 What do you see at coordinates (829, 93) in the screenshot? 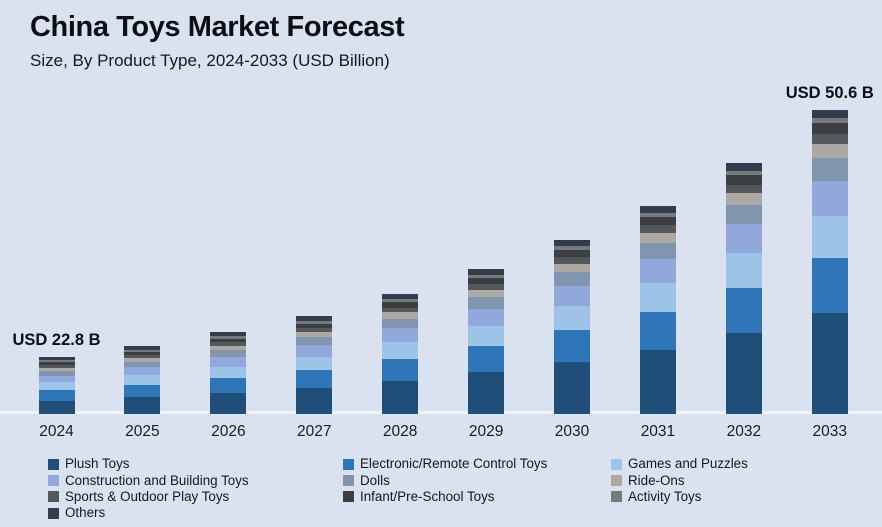
I see `value-annotation: USD 50.6 B` at bounding box center [829, 93].